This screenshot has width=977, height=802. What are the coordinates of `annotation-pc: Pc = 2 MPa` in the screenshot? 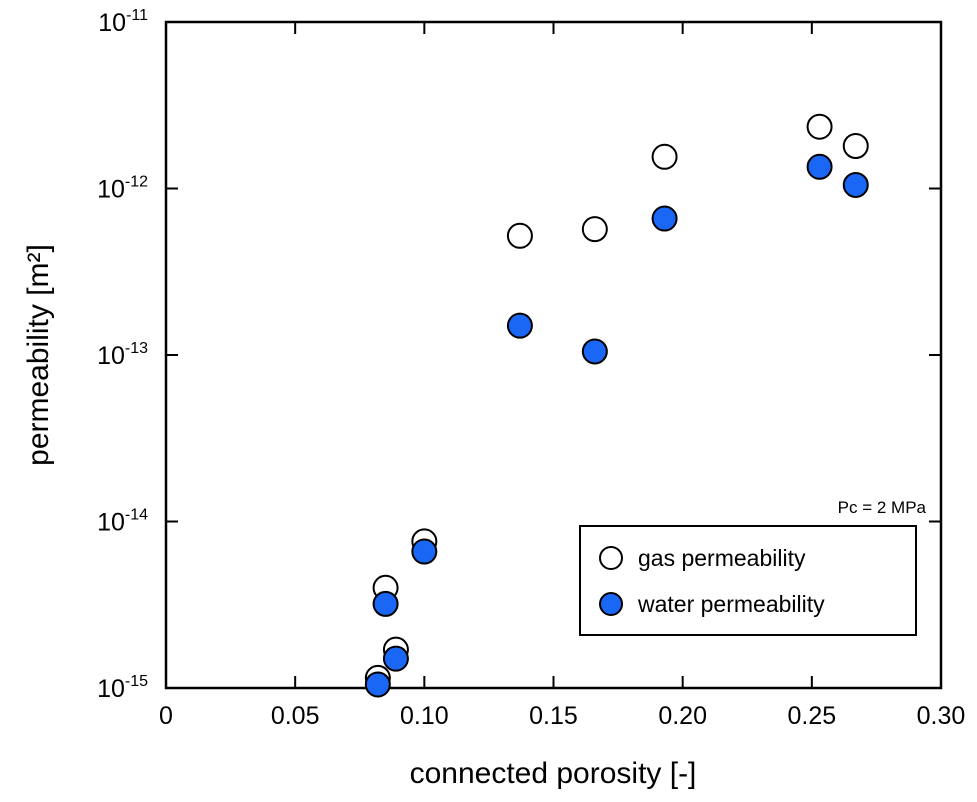 It's located at (882, 507).